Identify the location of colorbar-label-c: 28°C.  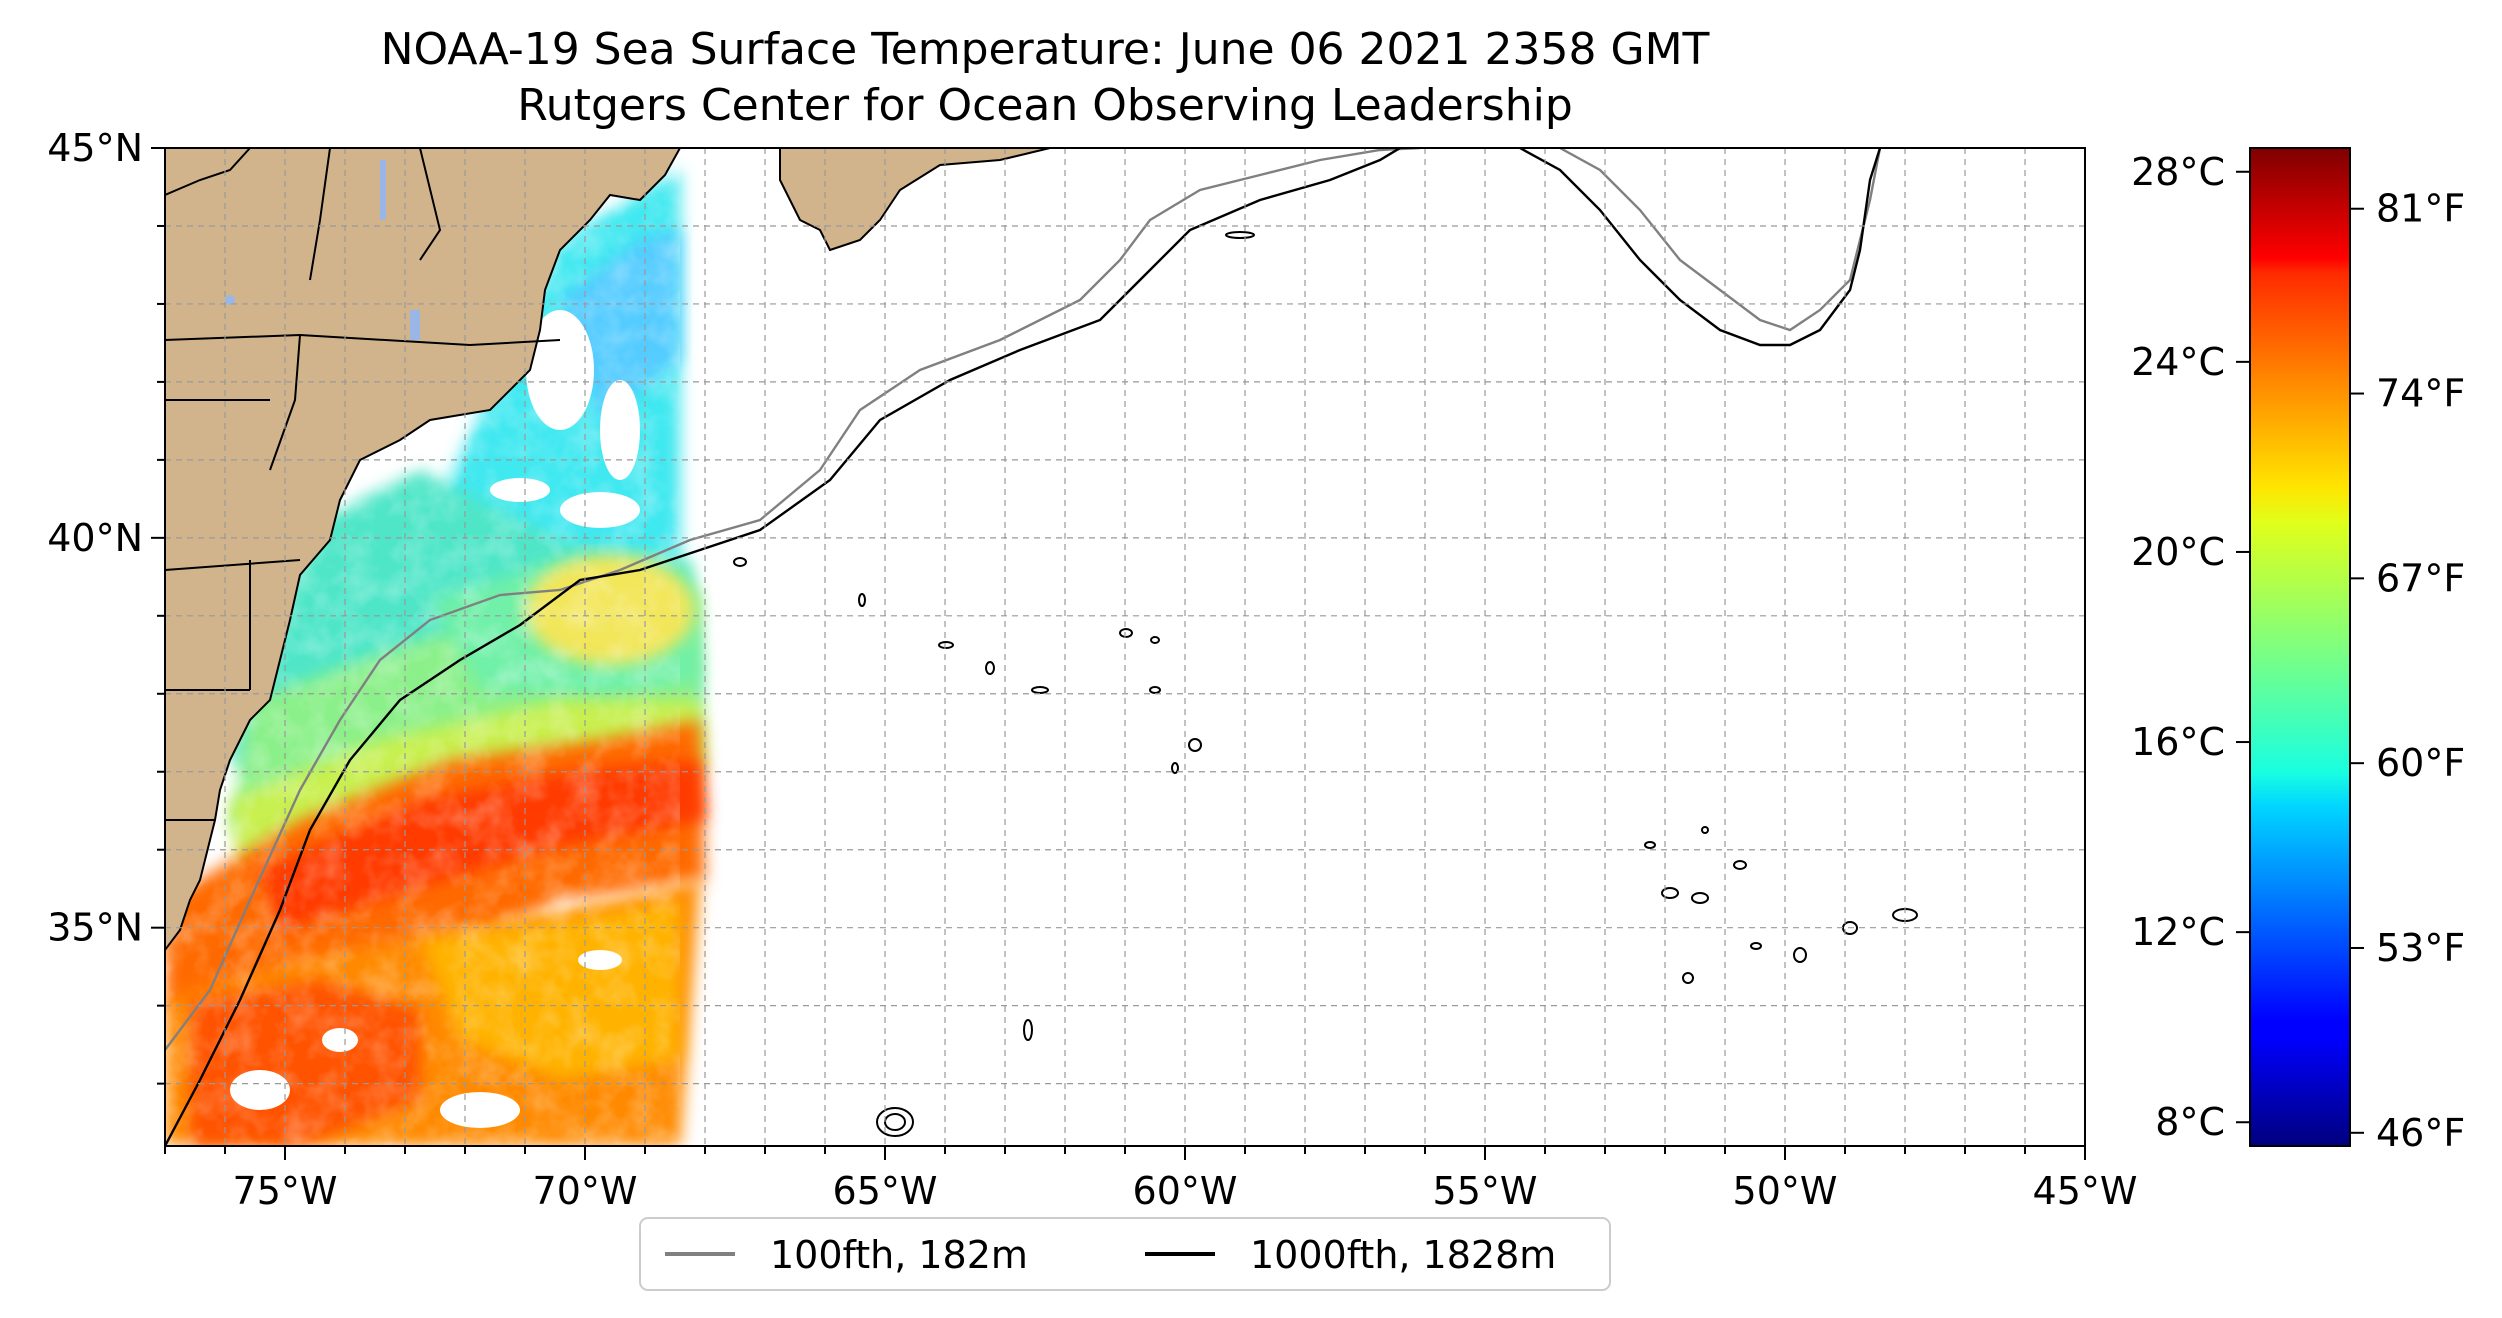
(2178, 172).